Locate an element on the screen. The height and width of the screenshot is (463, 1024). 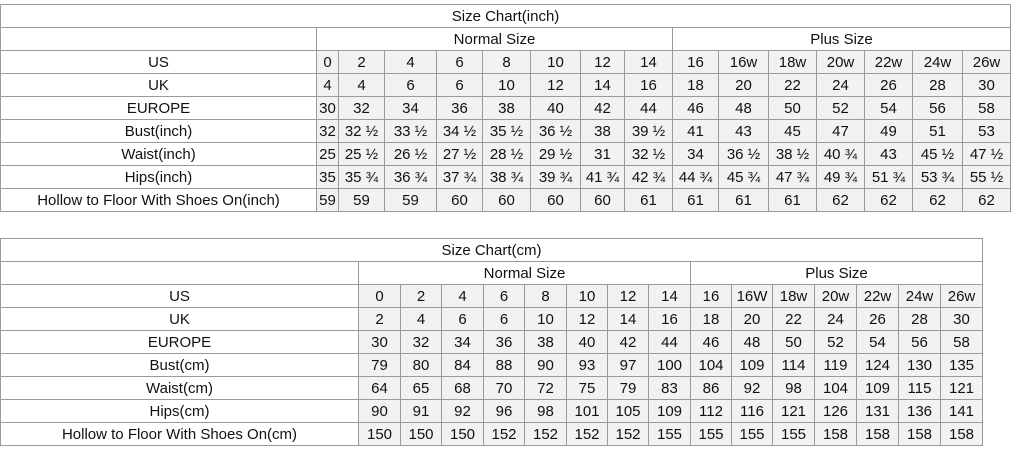
row-label: Bust(inch) is located at coordinates (158, 131).